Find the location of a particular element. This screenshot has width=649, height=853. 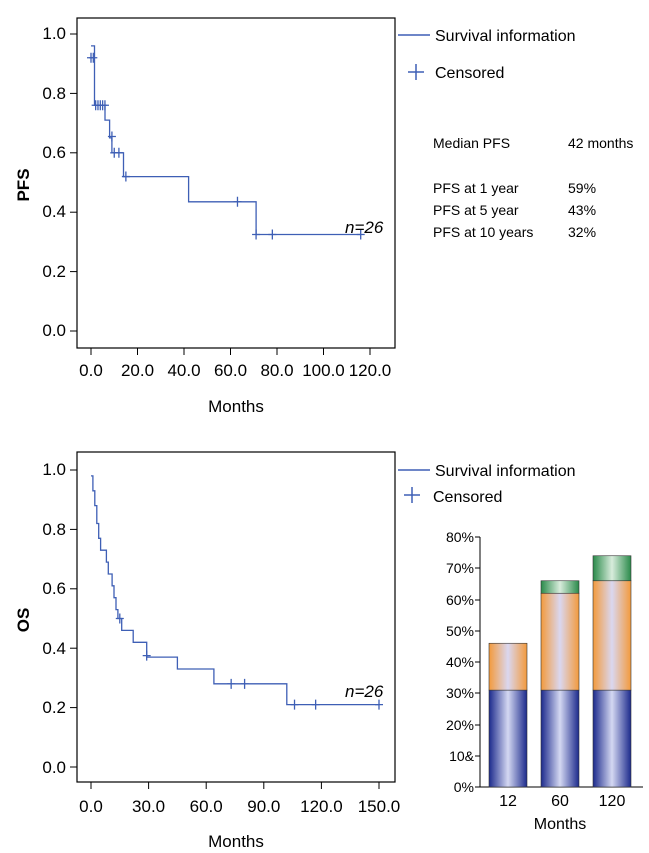

stat-label-pfs-10y: PFS at 10 years is located at coordinates (483, 232).